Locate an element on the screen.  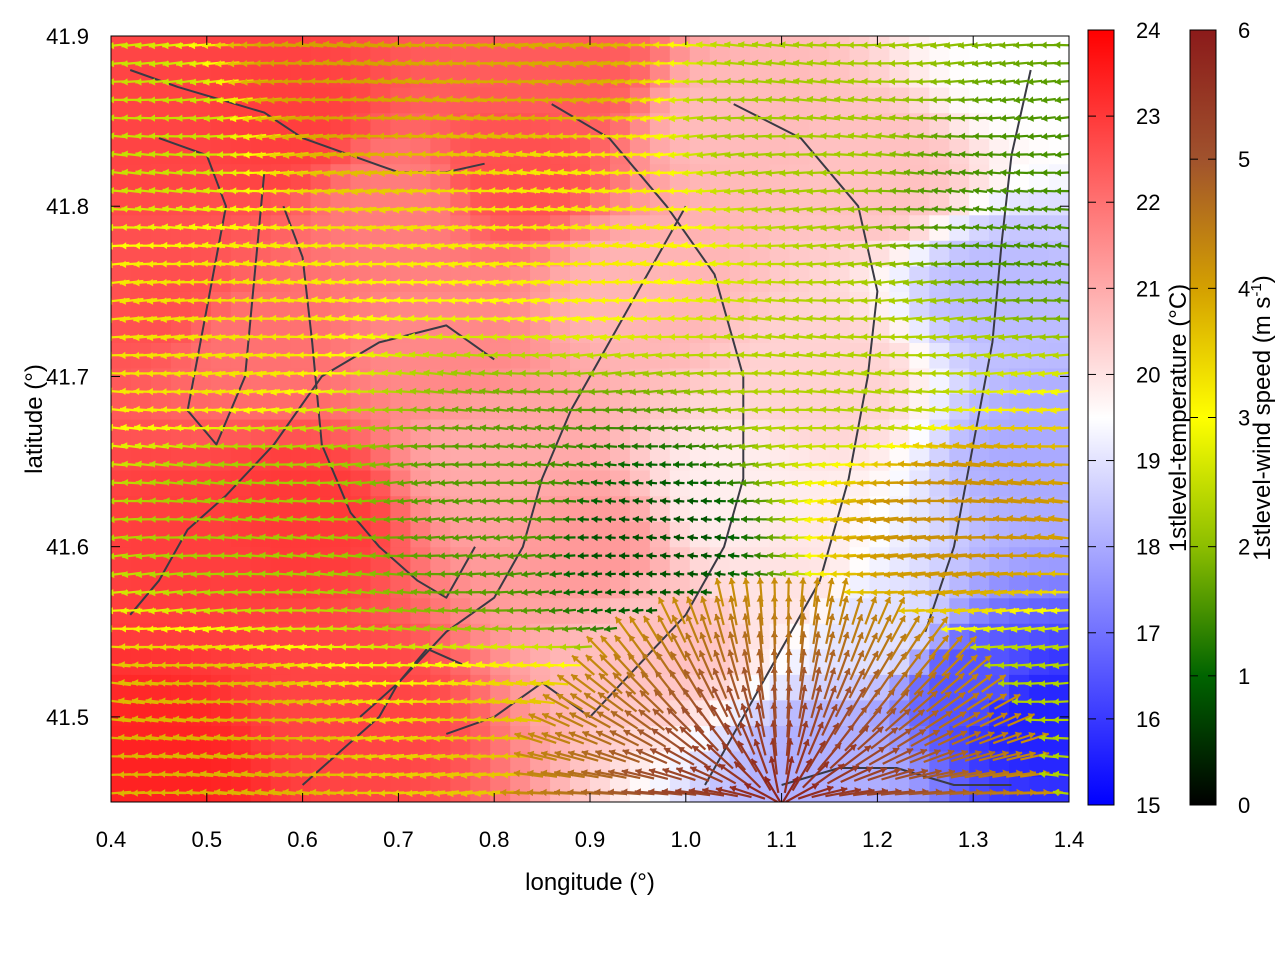
colorbar-tick-label: 24 is located at coordinates (1148, 30).